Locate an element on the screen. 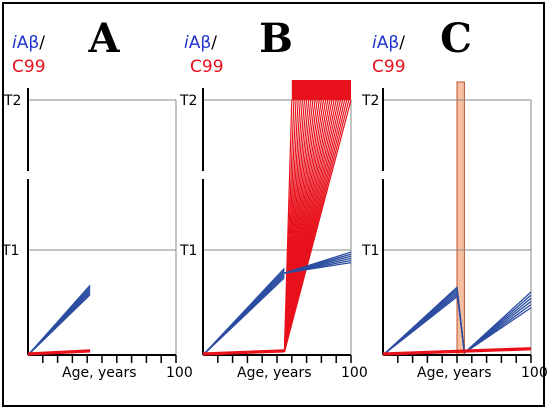  ylabel-c99-a: C99 is located at coordinates (29, 67).